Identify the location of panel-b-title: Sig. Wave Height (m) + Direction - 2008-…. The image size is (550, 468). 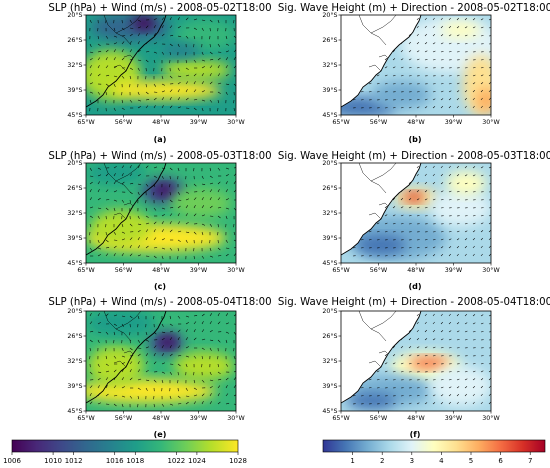
(414, 8).